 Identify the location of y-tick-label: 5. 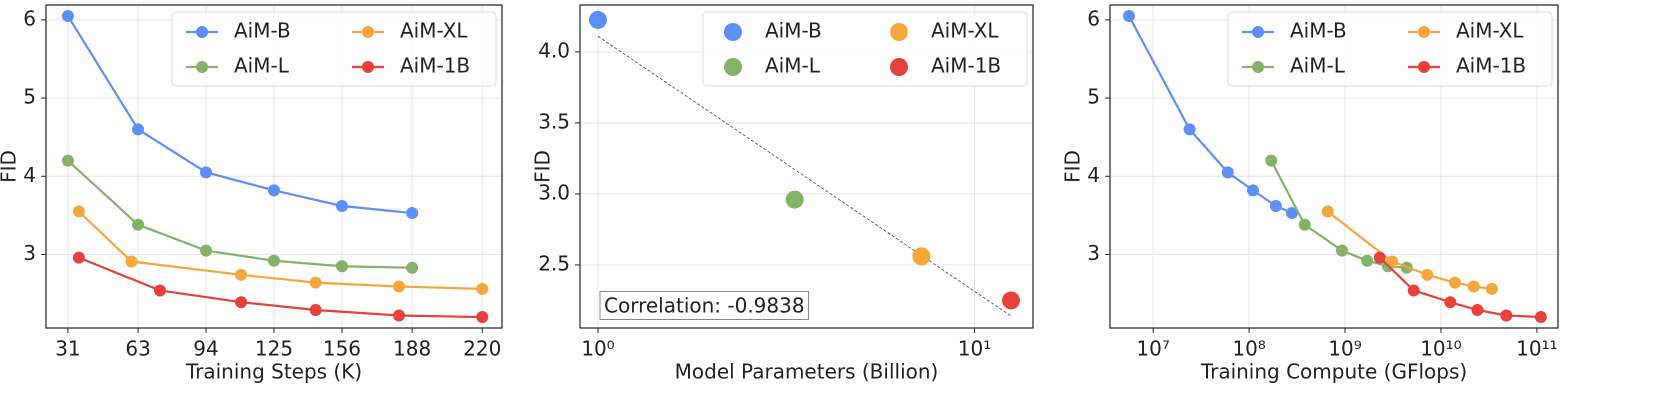
(1093, 97).